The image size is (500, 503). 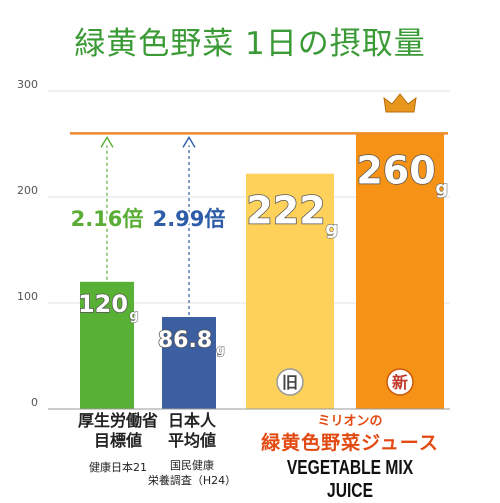 What do you see at coordinates (350, 479) in the screenshot?
I see `product-name-english: VEGETABLE MIX JUICE` at bounding box center [350, 479].